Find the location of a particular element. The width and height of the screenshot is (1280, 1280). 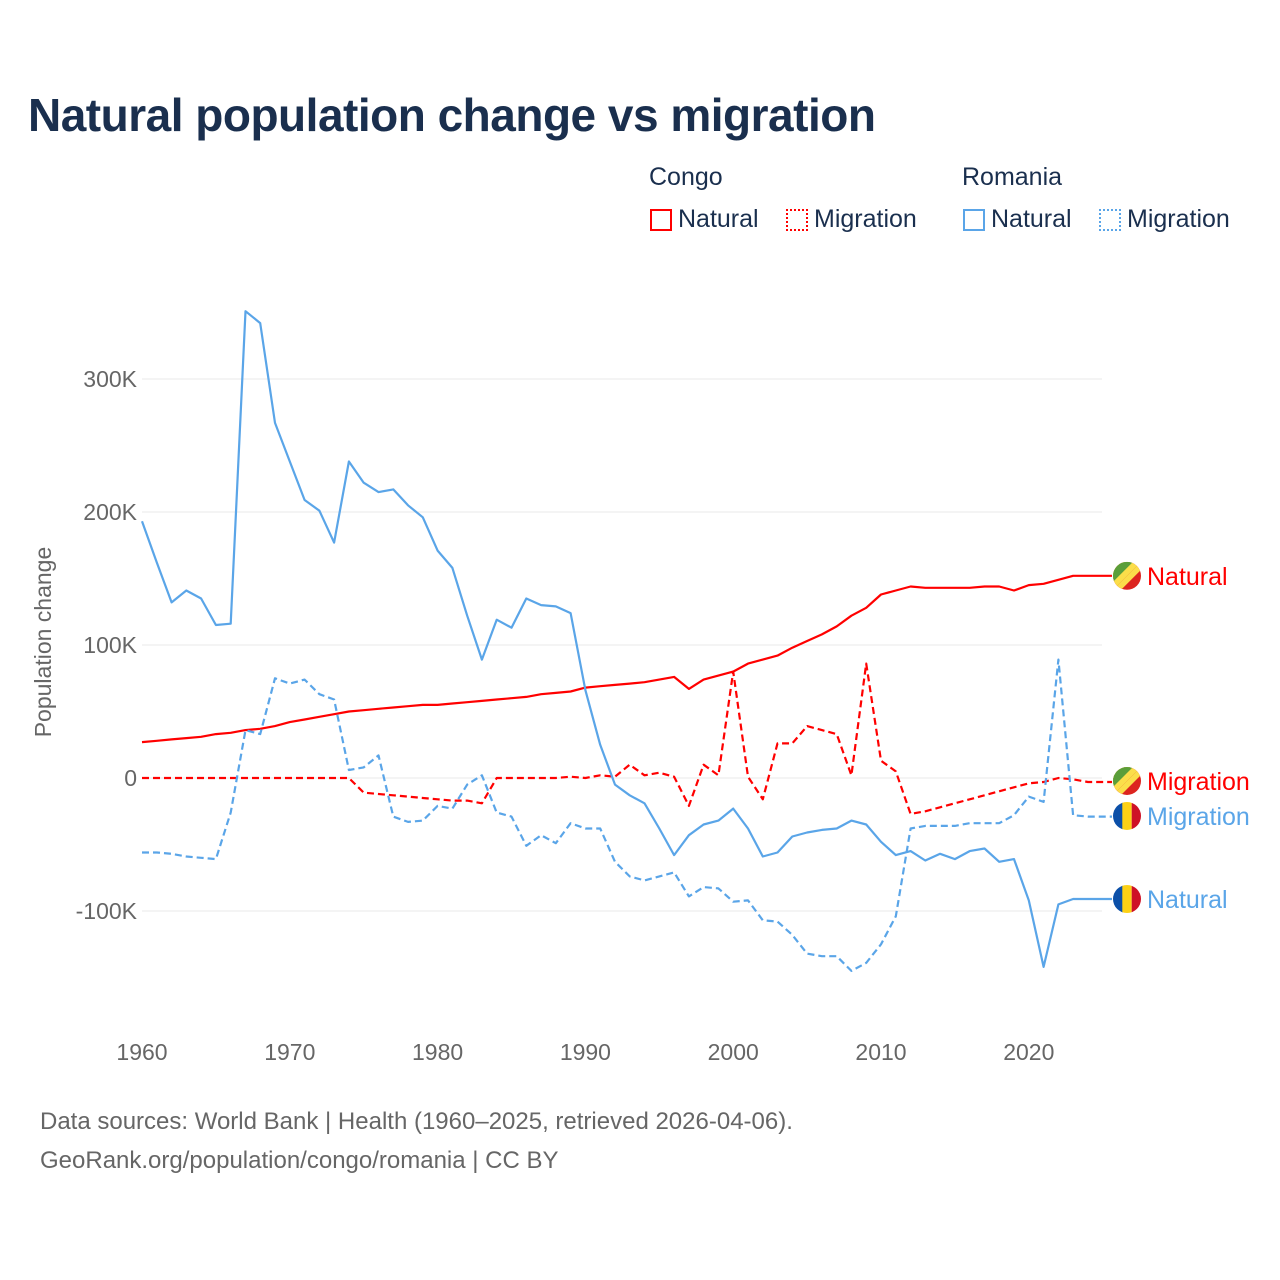

legend-group-romania: Romania is located at coordinates (1012, 177).